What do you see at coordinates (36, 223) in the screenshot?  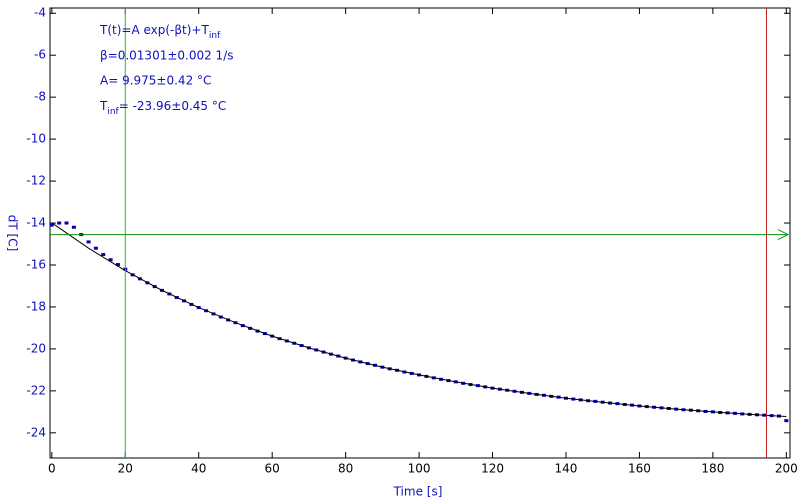 I see `y-tick-label: -14` at bounding box center [36, 223].